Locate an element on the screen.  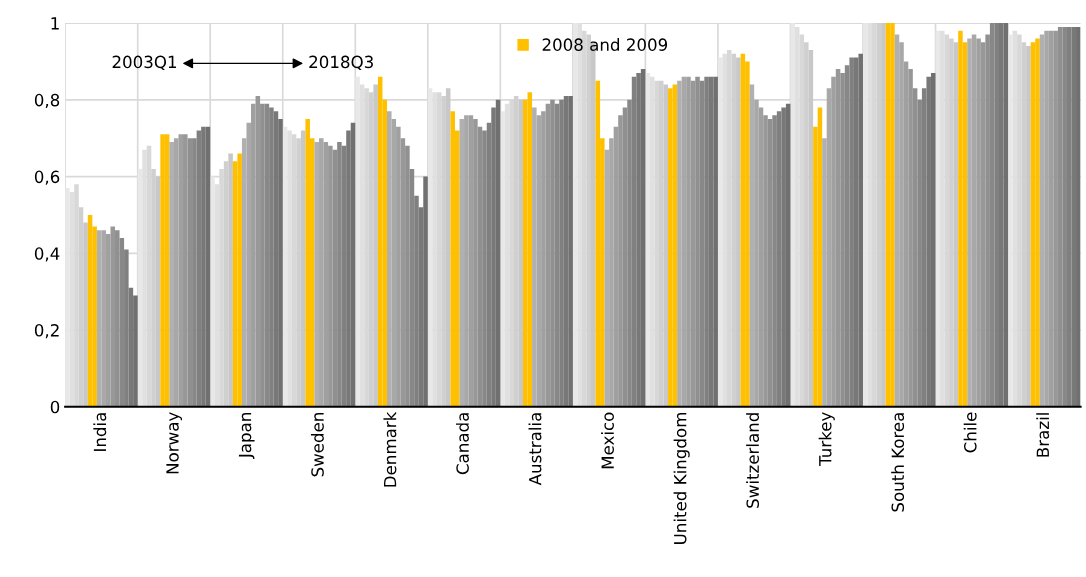
y-tick-label: 0,8 is located at coordinates (47, 101).